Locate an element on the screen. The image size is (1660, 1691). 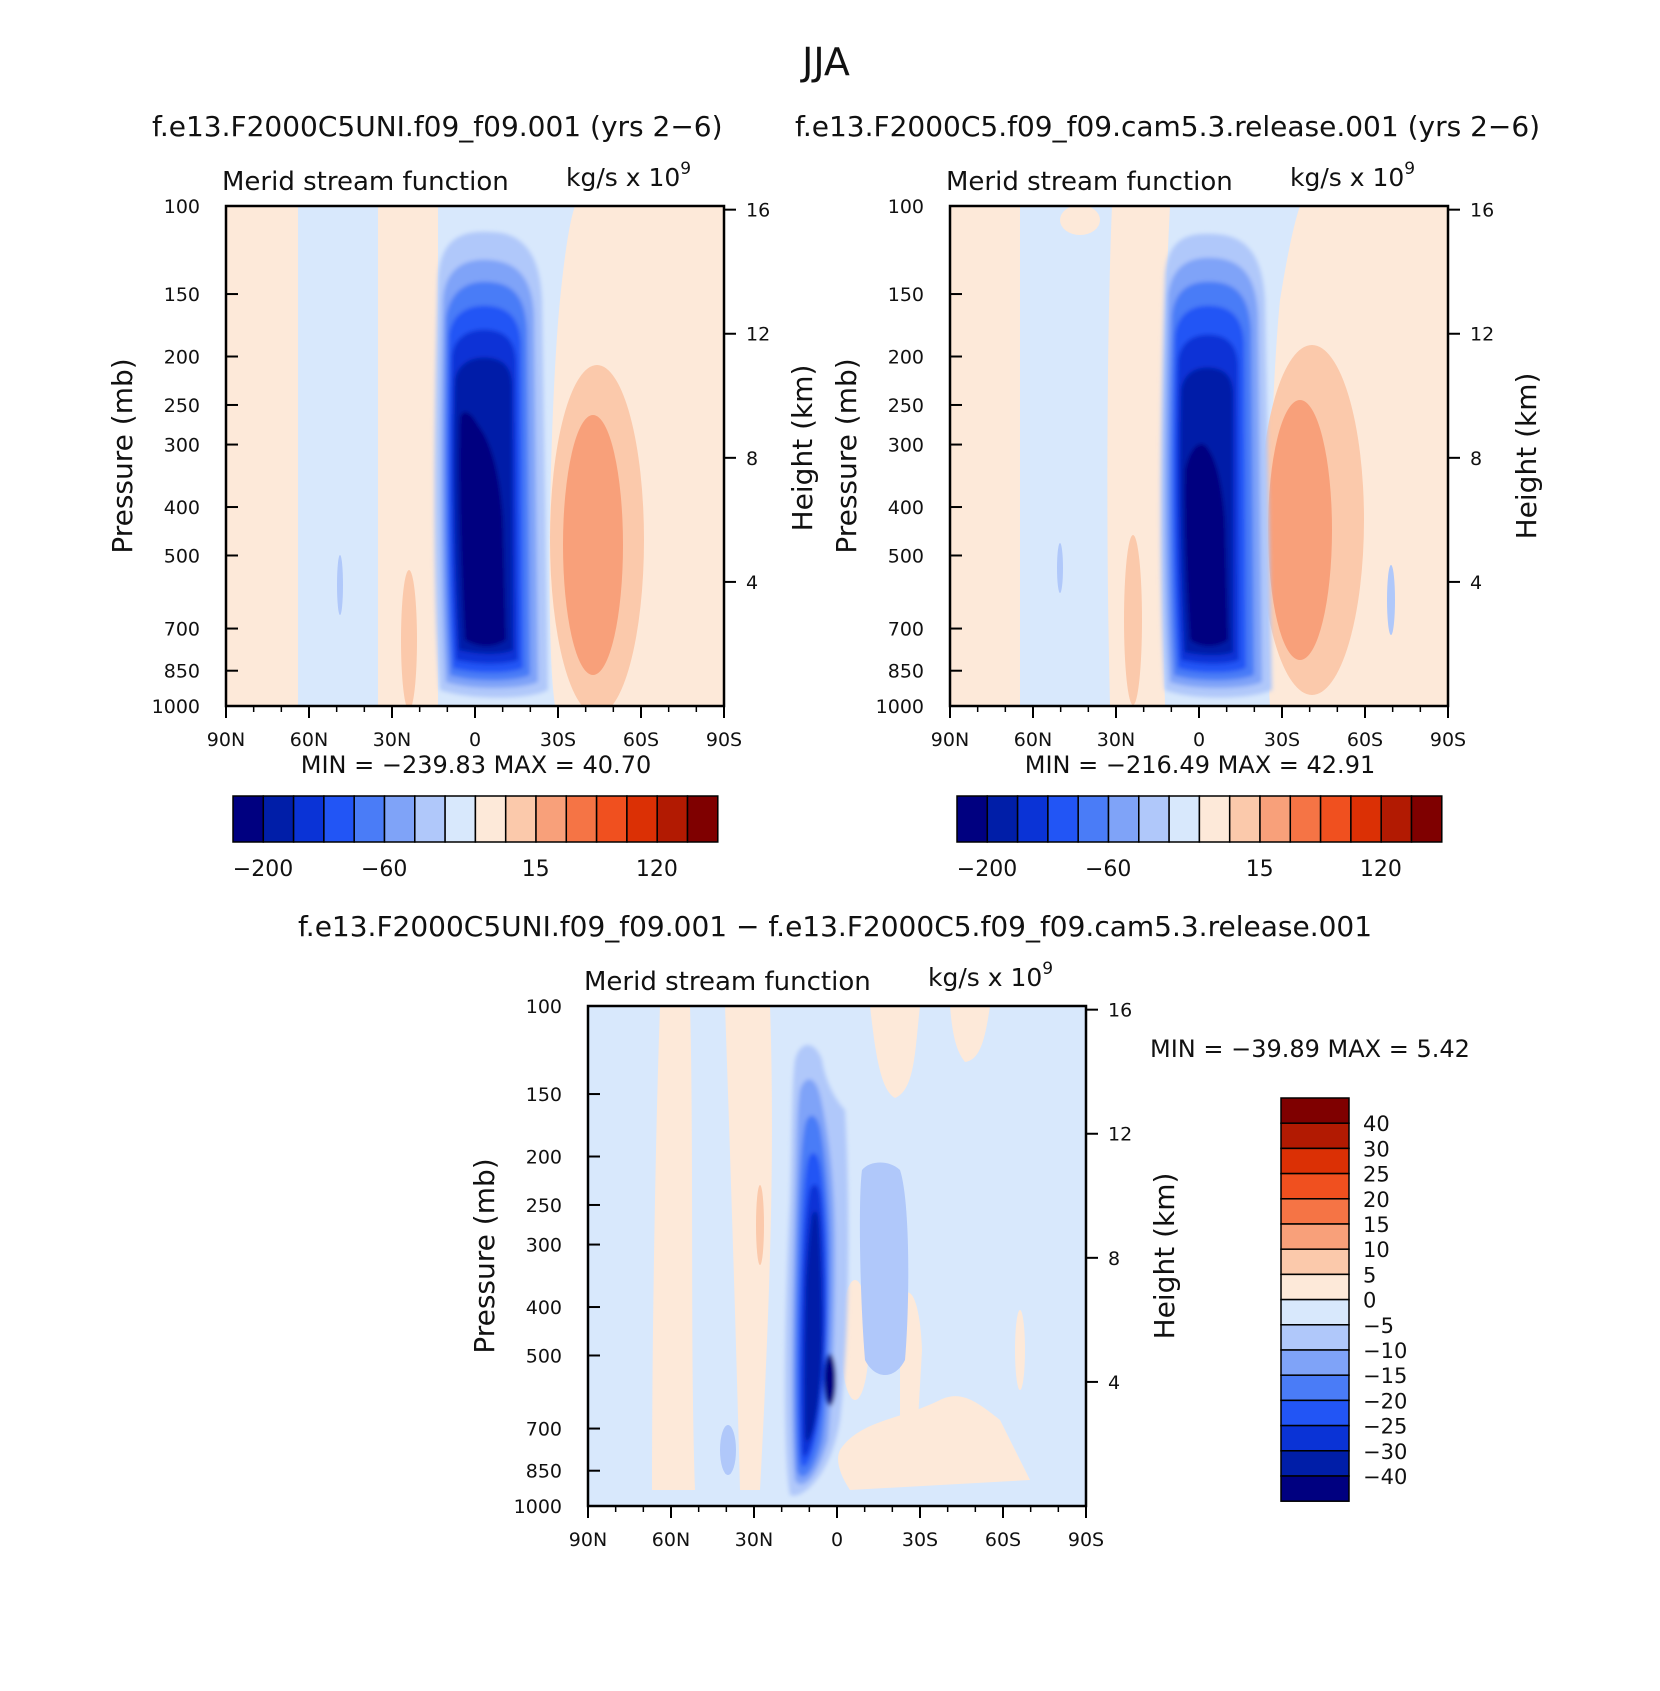
panel-b-units: kg/s x 109 is located at coordinates (1352, 175).